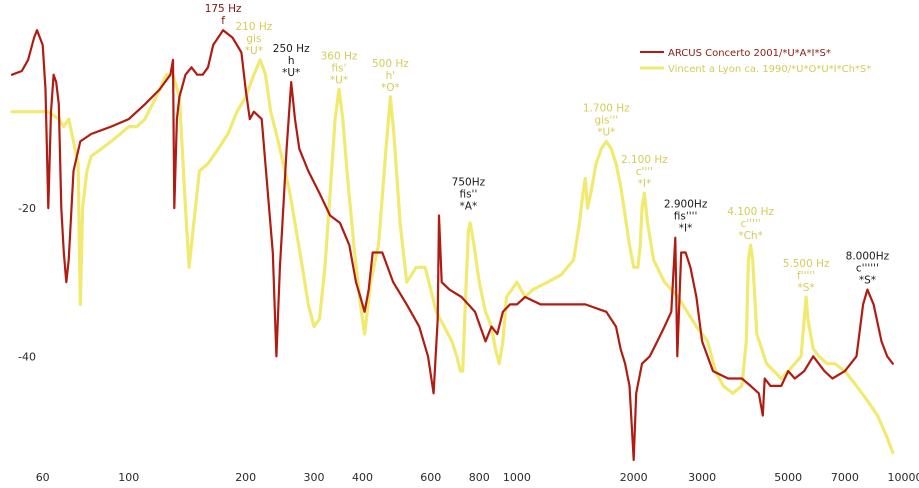  I want to click on peak-annotation-line: 360 Hz, so click(339, 57).